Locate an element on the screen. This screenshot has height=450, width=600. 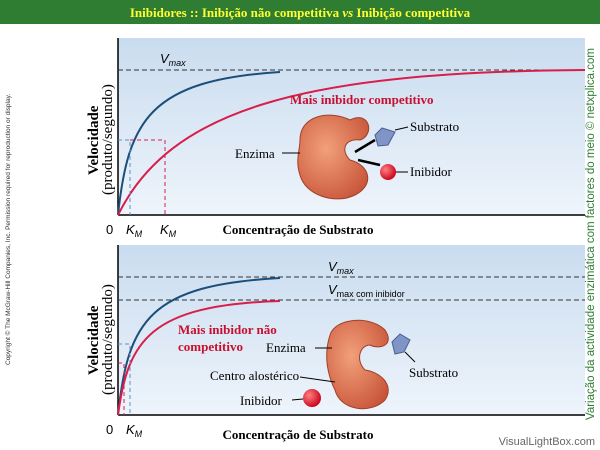
curve-label: competitivo is located at coordinates (210, 346).